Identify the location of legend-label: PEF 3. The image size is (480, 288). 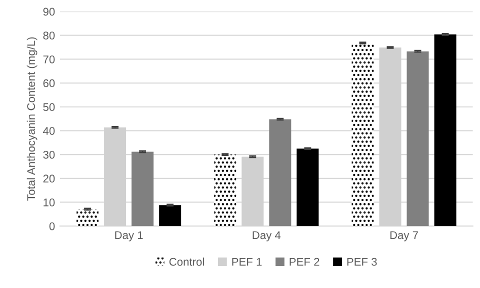
(362, 262).